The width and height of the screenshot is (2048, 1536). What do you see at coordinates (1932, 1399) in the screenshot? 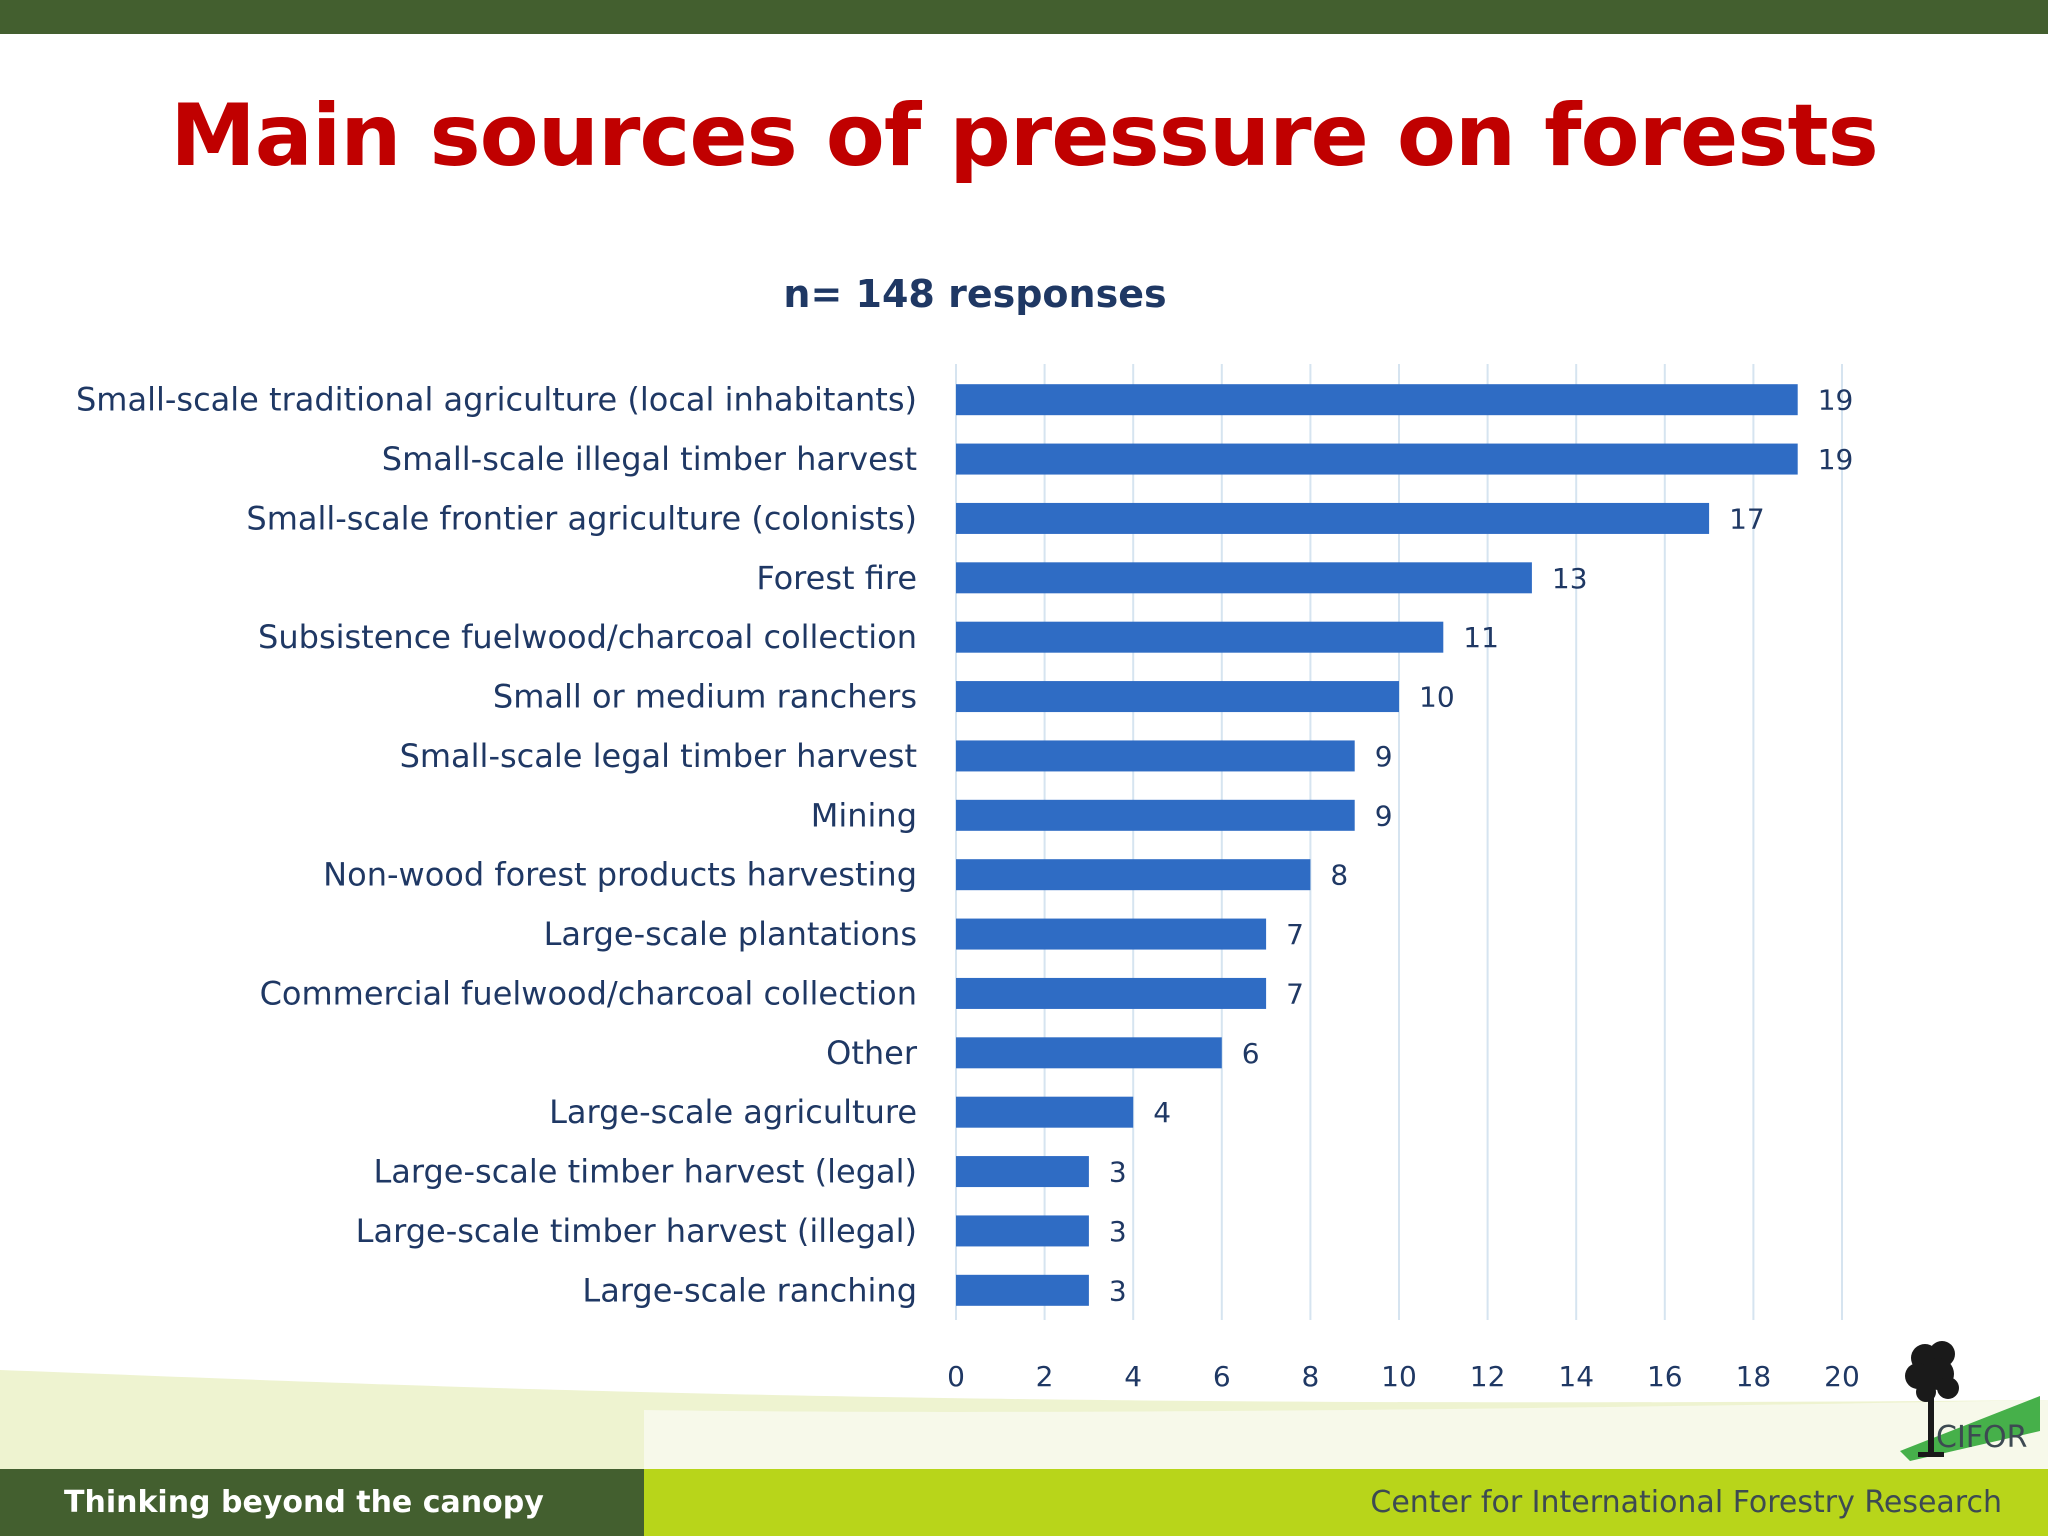
I see `logo-tree` at bounding box center [1932, 1399].